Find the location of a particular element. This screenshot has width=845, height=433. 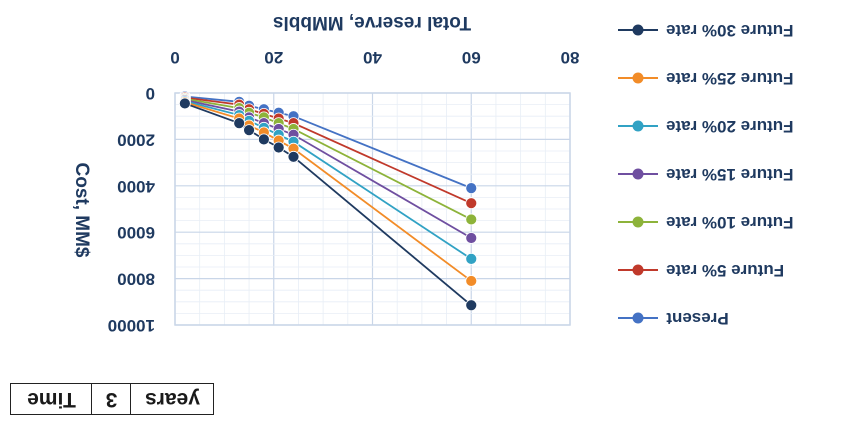

legend-item: Future 20% rate is located at coordinates (706, 126).